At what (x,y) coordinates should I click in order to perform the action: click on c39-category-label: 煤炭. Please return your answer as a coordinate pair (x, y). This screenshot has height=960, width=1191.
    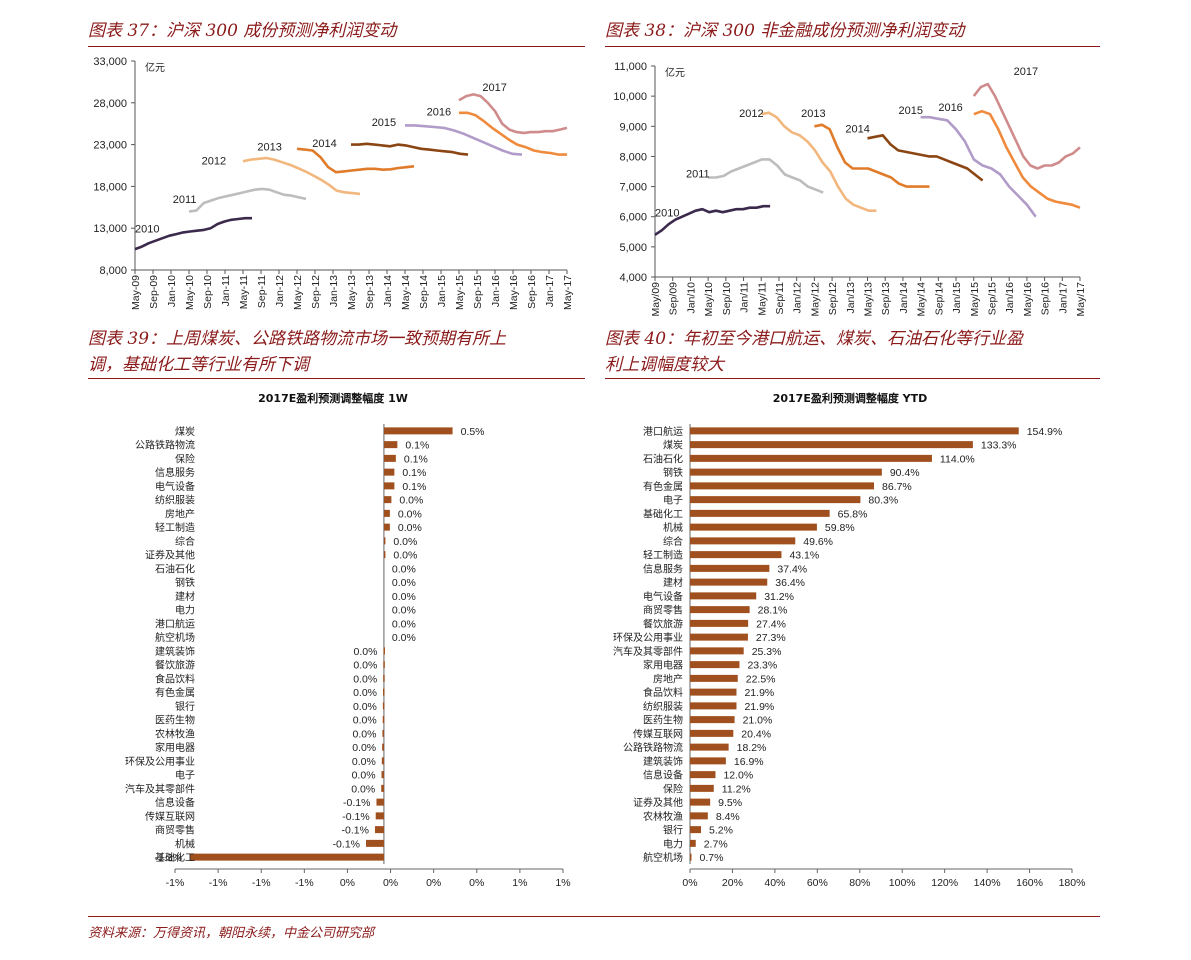
    Looking at the image, I should click on (185, 431).